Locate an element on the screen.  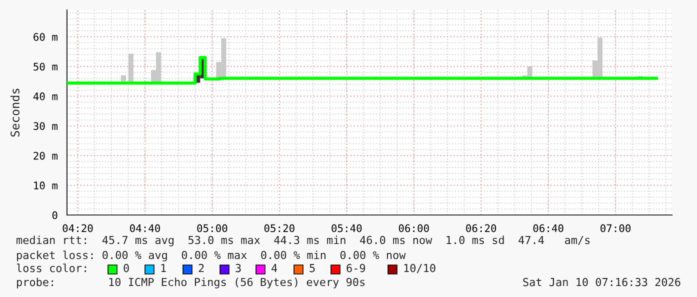
y-tick-label: 0 is located at coordinates (55, 215).